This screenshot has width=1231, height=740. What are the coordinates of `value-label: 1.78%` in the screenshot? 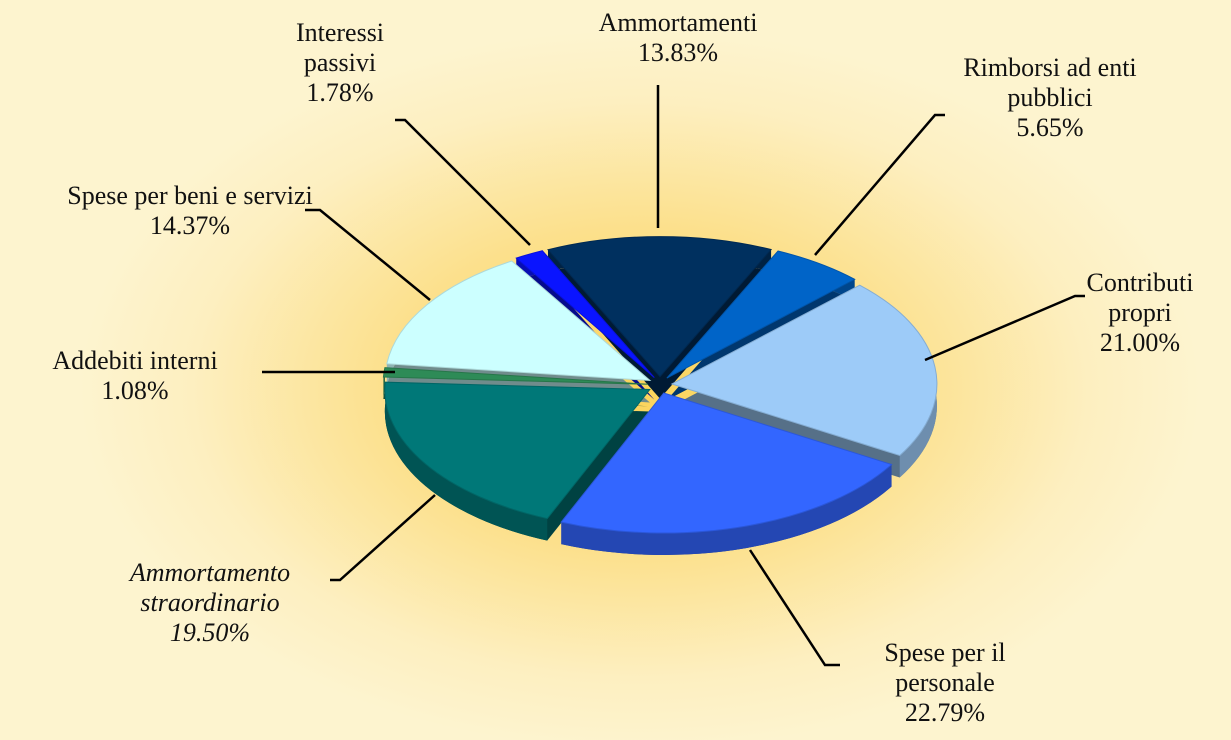 It's located at (340, 92).